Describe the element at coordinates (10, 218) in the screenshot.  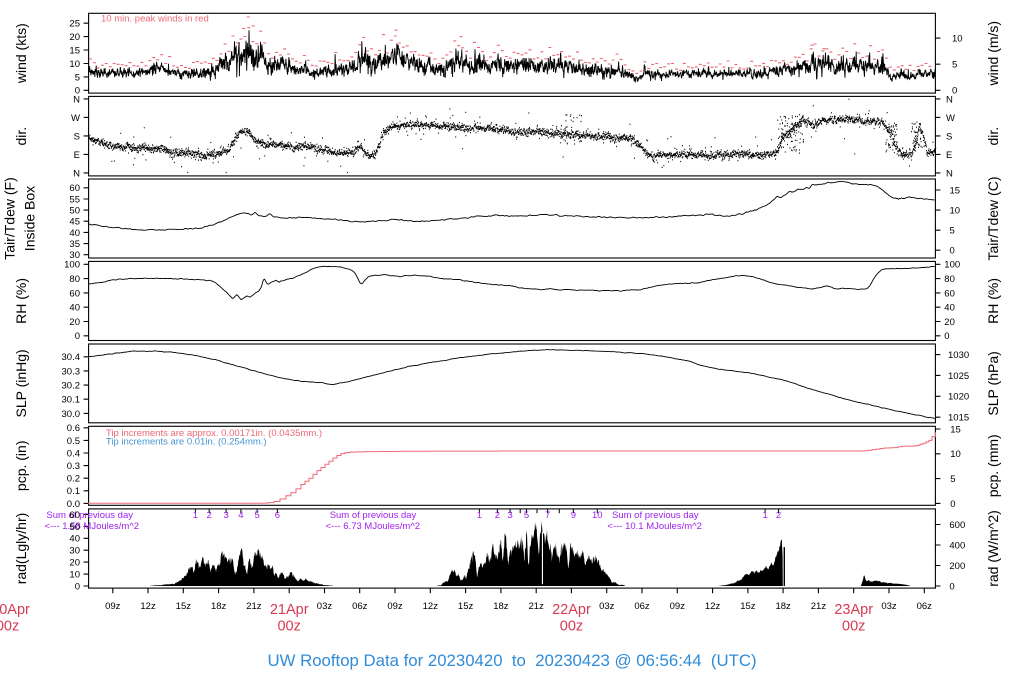
I see `svg-text: Tair/Tdew (F)` at that location.